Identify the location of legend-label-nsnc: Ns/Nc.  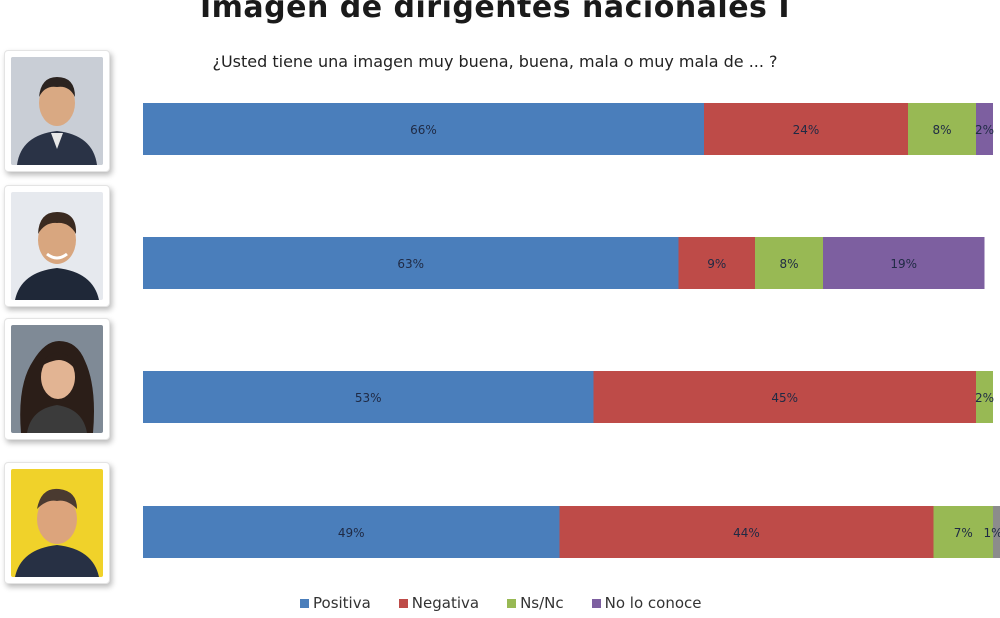
(542, 603).